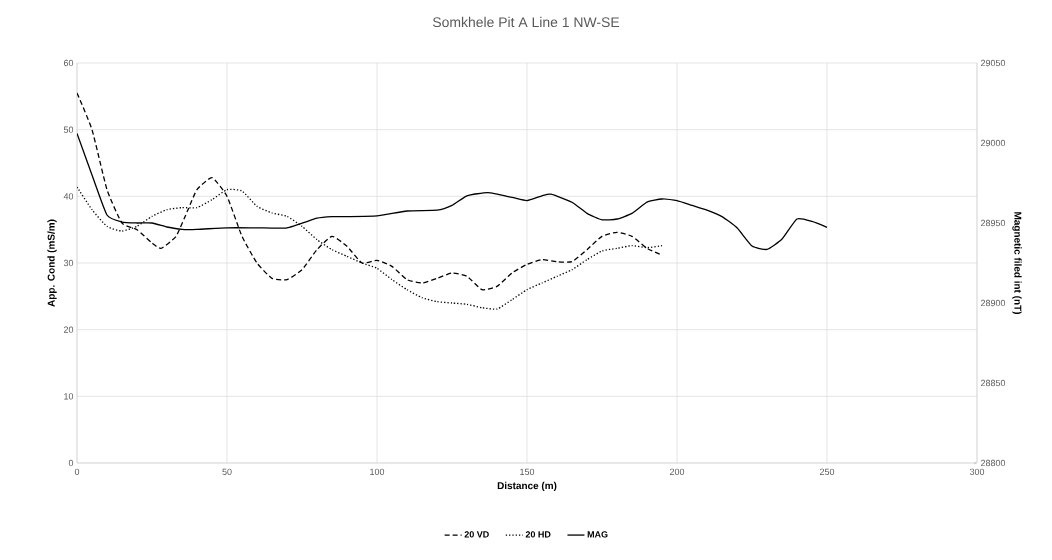  Describe the element at coordinates (68, 63) in the screenshot. I see `y-tick-label: 60` at that location.